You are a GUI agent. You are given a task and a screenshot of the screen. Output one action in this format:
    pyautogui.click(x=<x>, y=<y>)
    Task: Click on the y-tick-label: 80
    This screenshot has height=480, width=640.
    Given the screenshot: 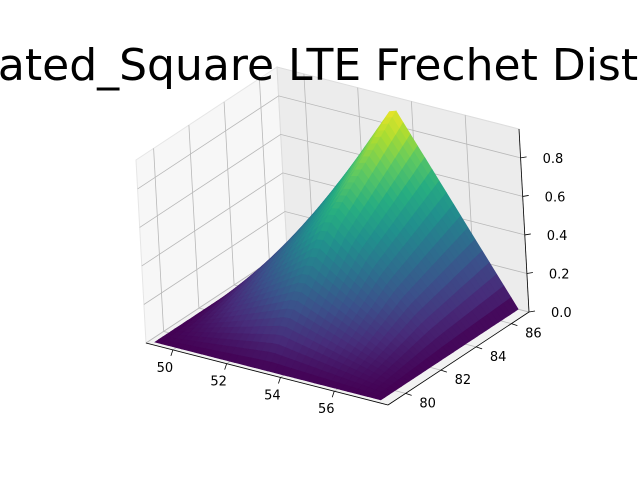 What is the action you would take?
    pyautogui.click(x=427, y=403)
    